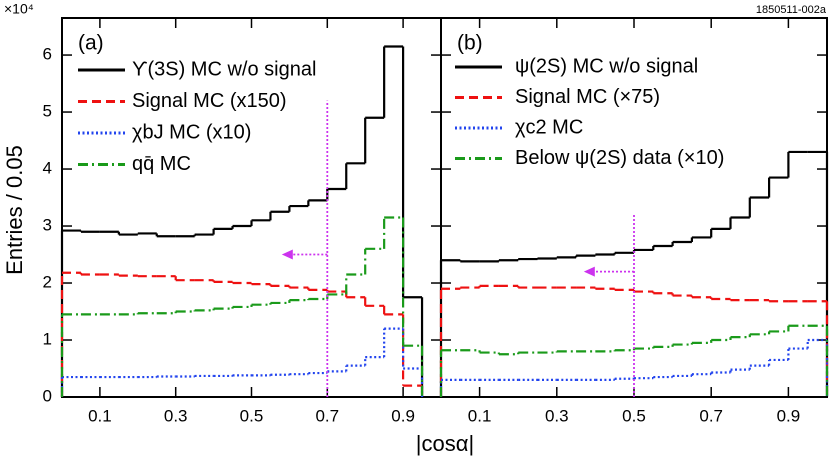 The image size is (830, 461). Describe the element at coordinates (161, 164) in the screenshot. I see `legend-label: qq̄ MC` at that location.